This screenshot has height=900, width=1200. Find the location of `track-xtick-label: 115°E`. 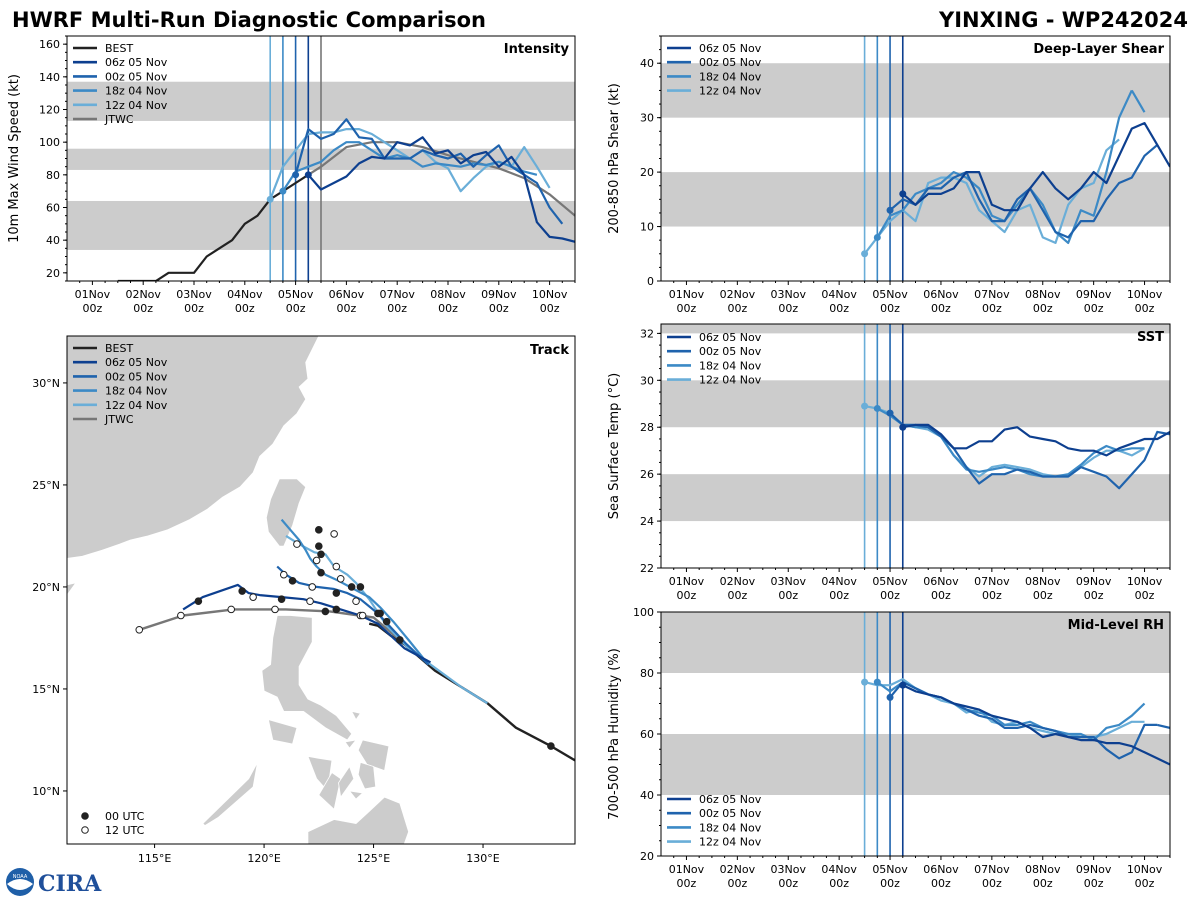

track-xtick-label: 115°E is located at coordinates (154, 858).